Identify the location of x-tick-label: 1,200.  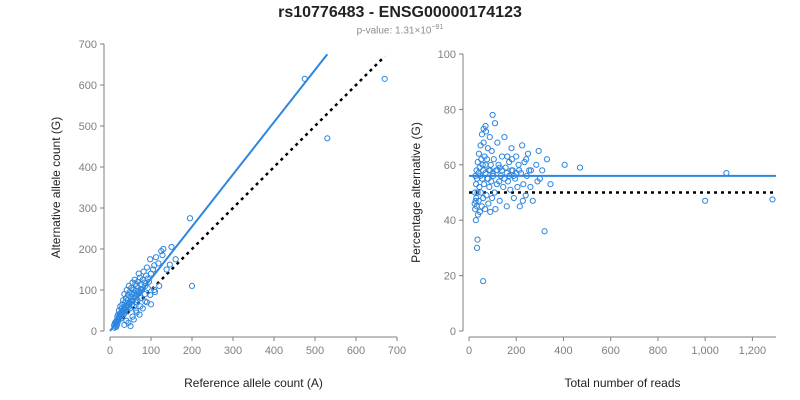
(753, 351).